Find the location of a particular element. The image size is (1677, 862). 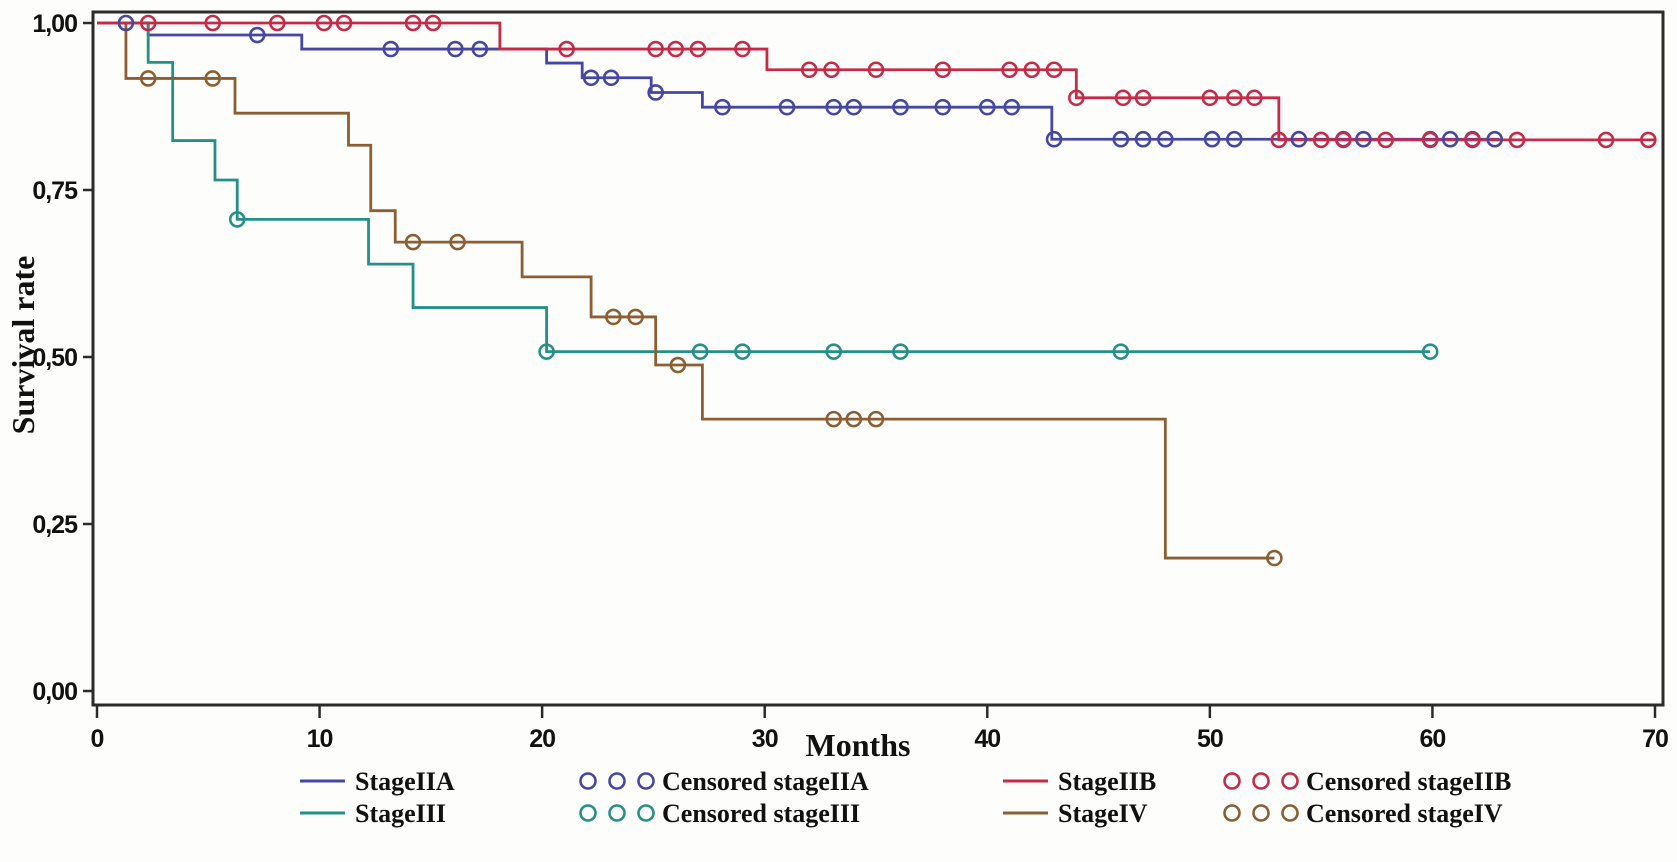

y-tick-label: 0,75 is located at coordinates (55, 191).